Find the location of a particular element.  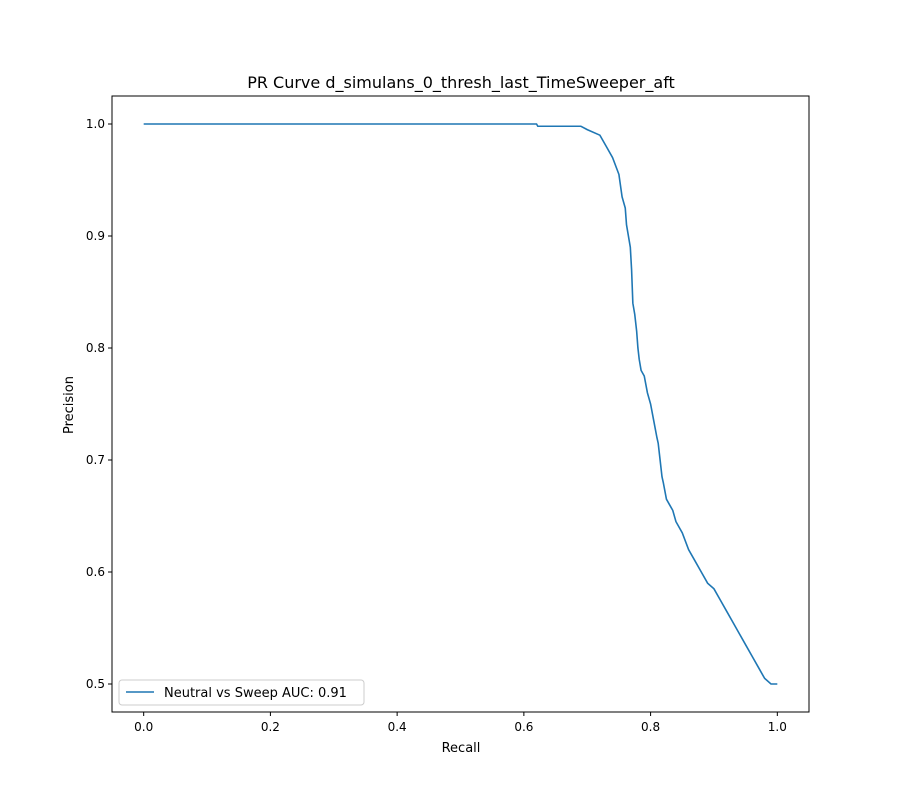

x-axis-label: Recall is located at coordinates (461, 748).